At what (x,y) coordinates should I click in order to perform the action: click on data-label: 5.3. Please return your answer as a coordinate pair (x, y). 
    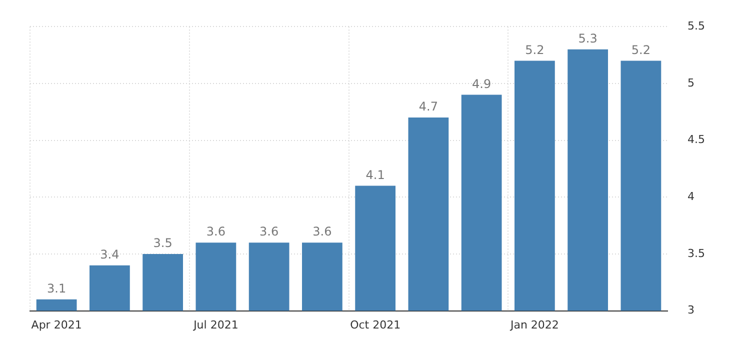
    Looking at the image, I should click on (588, 38).